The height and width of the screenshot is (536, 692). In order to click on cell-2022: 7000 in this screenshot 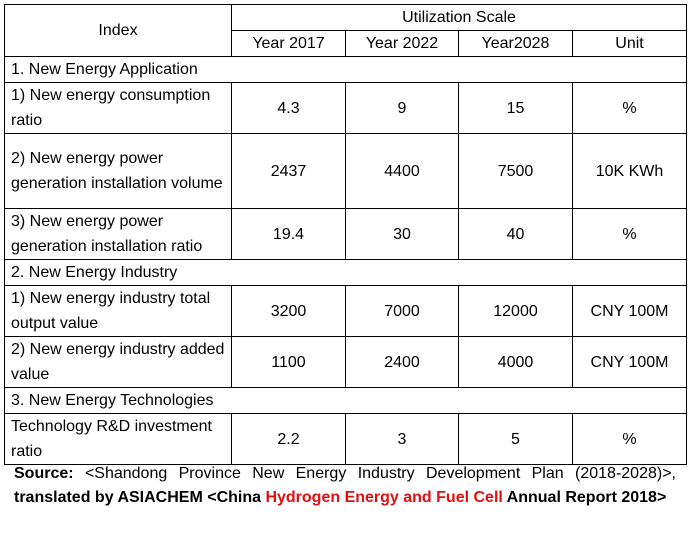, I will do `click(402, 311)`.